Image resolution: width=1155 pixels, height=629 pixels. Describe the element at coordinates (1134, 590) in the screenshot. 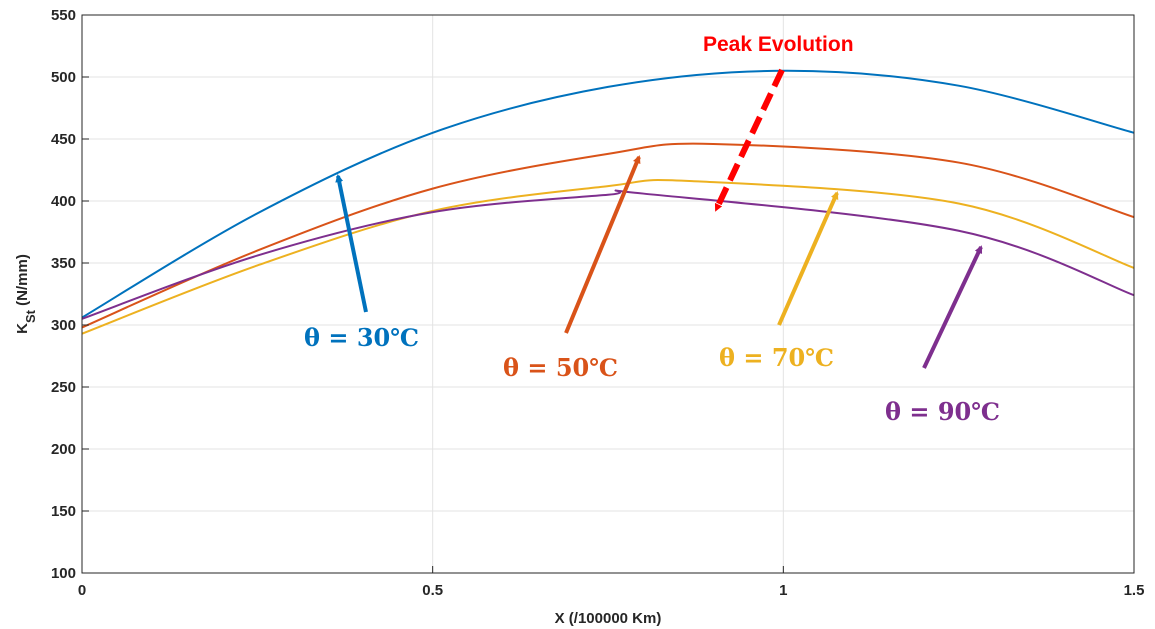

I see `x-tick-label: 1.5` at that location.